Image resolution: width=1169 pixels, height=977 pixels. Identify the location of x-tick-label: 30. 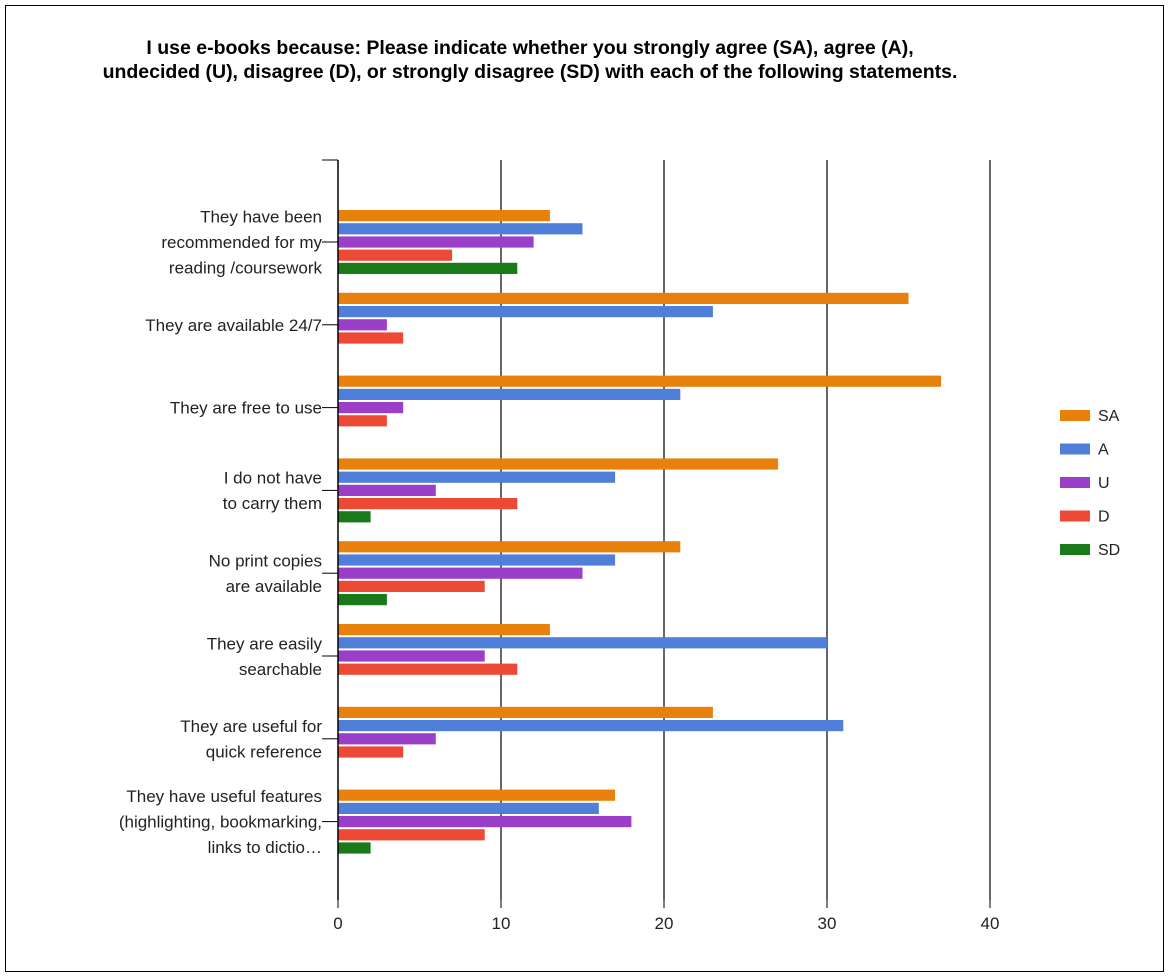
(827, 923).